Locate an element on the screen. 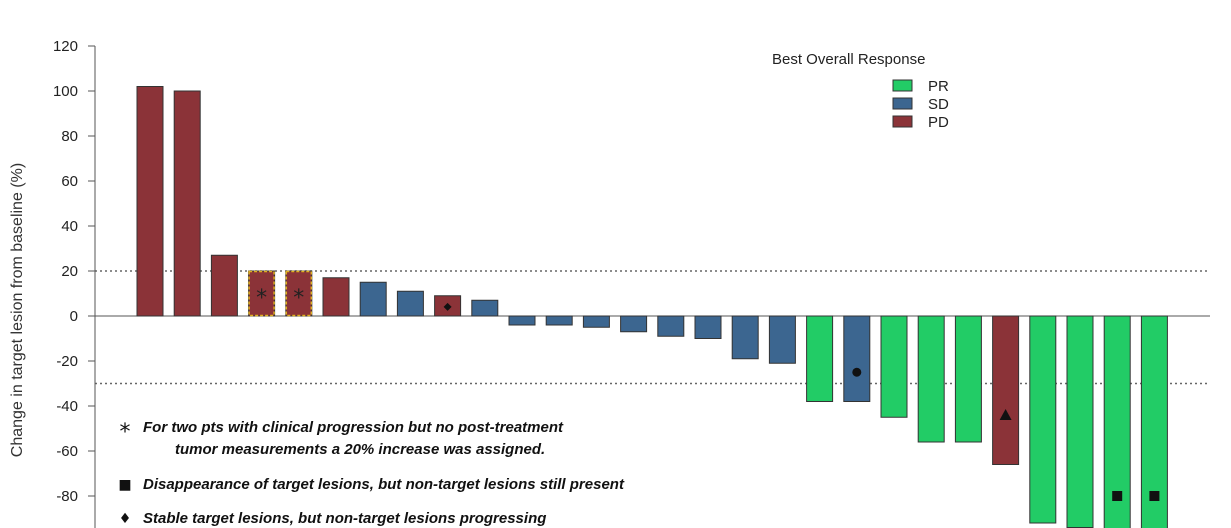 The height and width of the screenshot is (528, 1231). legend-title: Best Overall Response is located at coordinates (848, 59).